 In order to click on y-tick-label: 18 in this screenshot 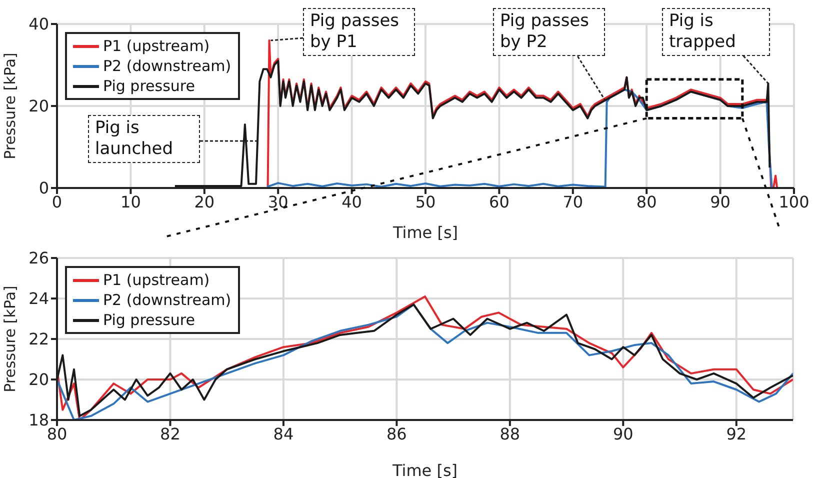, I will do `click(38, 420)`.